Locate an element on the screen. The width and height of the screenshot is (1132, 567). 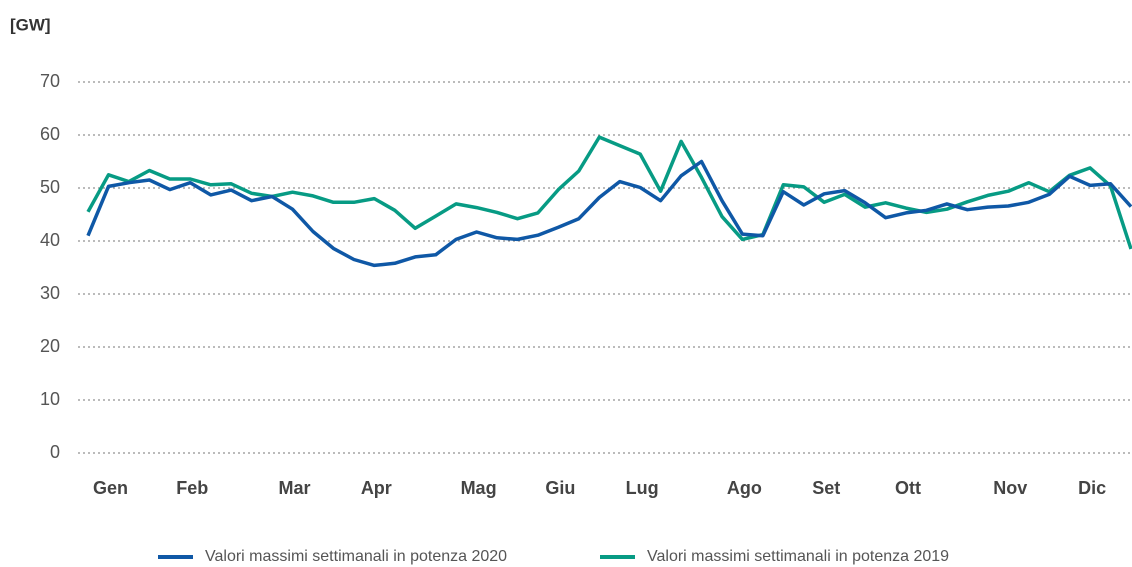
y-tick-label: 60 is located at coordinates (50, 134).